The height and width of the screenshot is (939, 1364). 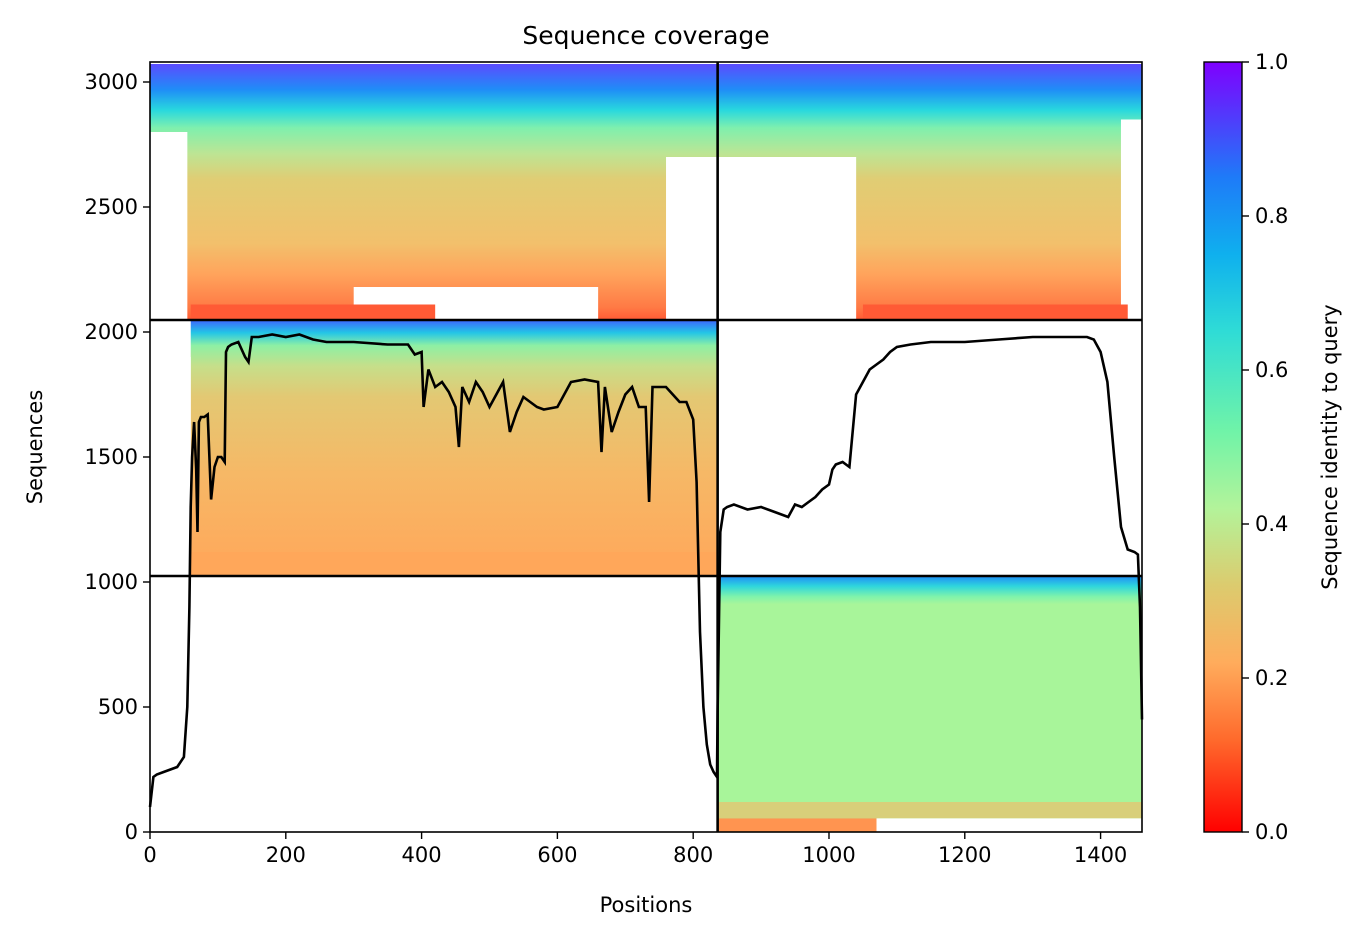 What do you see at coordinates (557, 855) in the screenshot?
I see `x-tick-label: 600` at bounding box center [557, 855].